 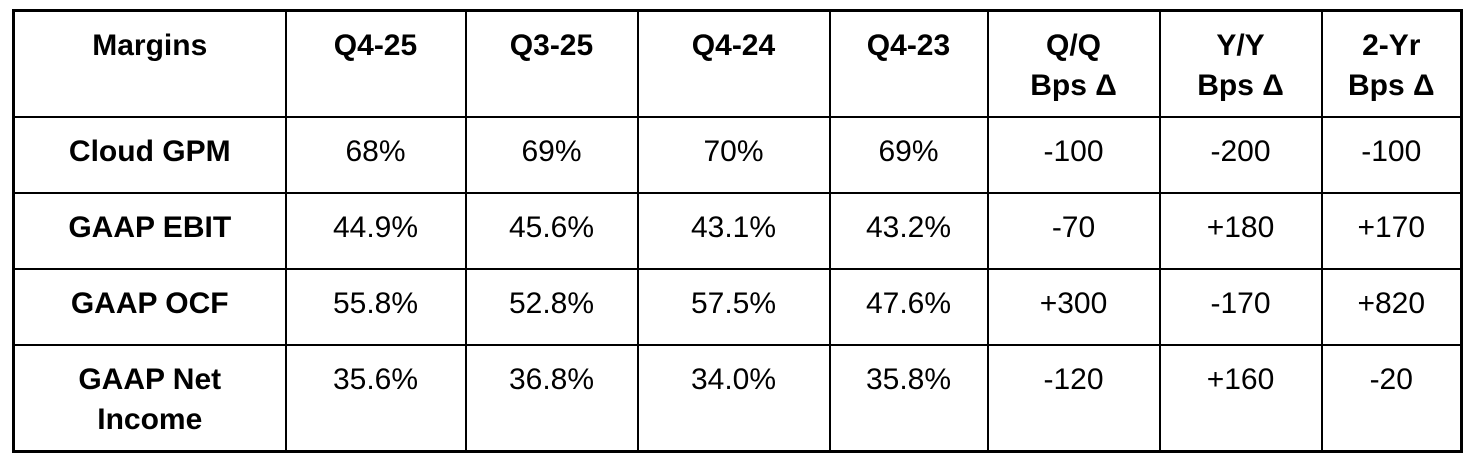 What do you see at coordinates (1240, 155) in the screenshot?
I see `data-cell: -200` at bounding box center [1240, 155].